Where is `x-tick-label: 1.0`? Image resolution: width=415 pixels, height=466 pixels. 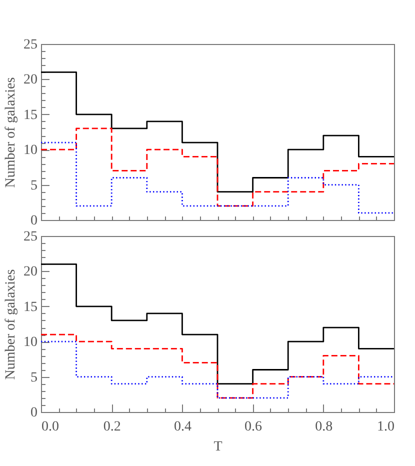
x-tick-label: 1.0 is located at coordinates (385, 427).